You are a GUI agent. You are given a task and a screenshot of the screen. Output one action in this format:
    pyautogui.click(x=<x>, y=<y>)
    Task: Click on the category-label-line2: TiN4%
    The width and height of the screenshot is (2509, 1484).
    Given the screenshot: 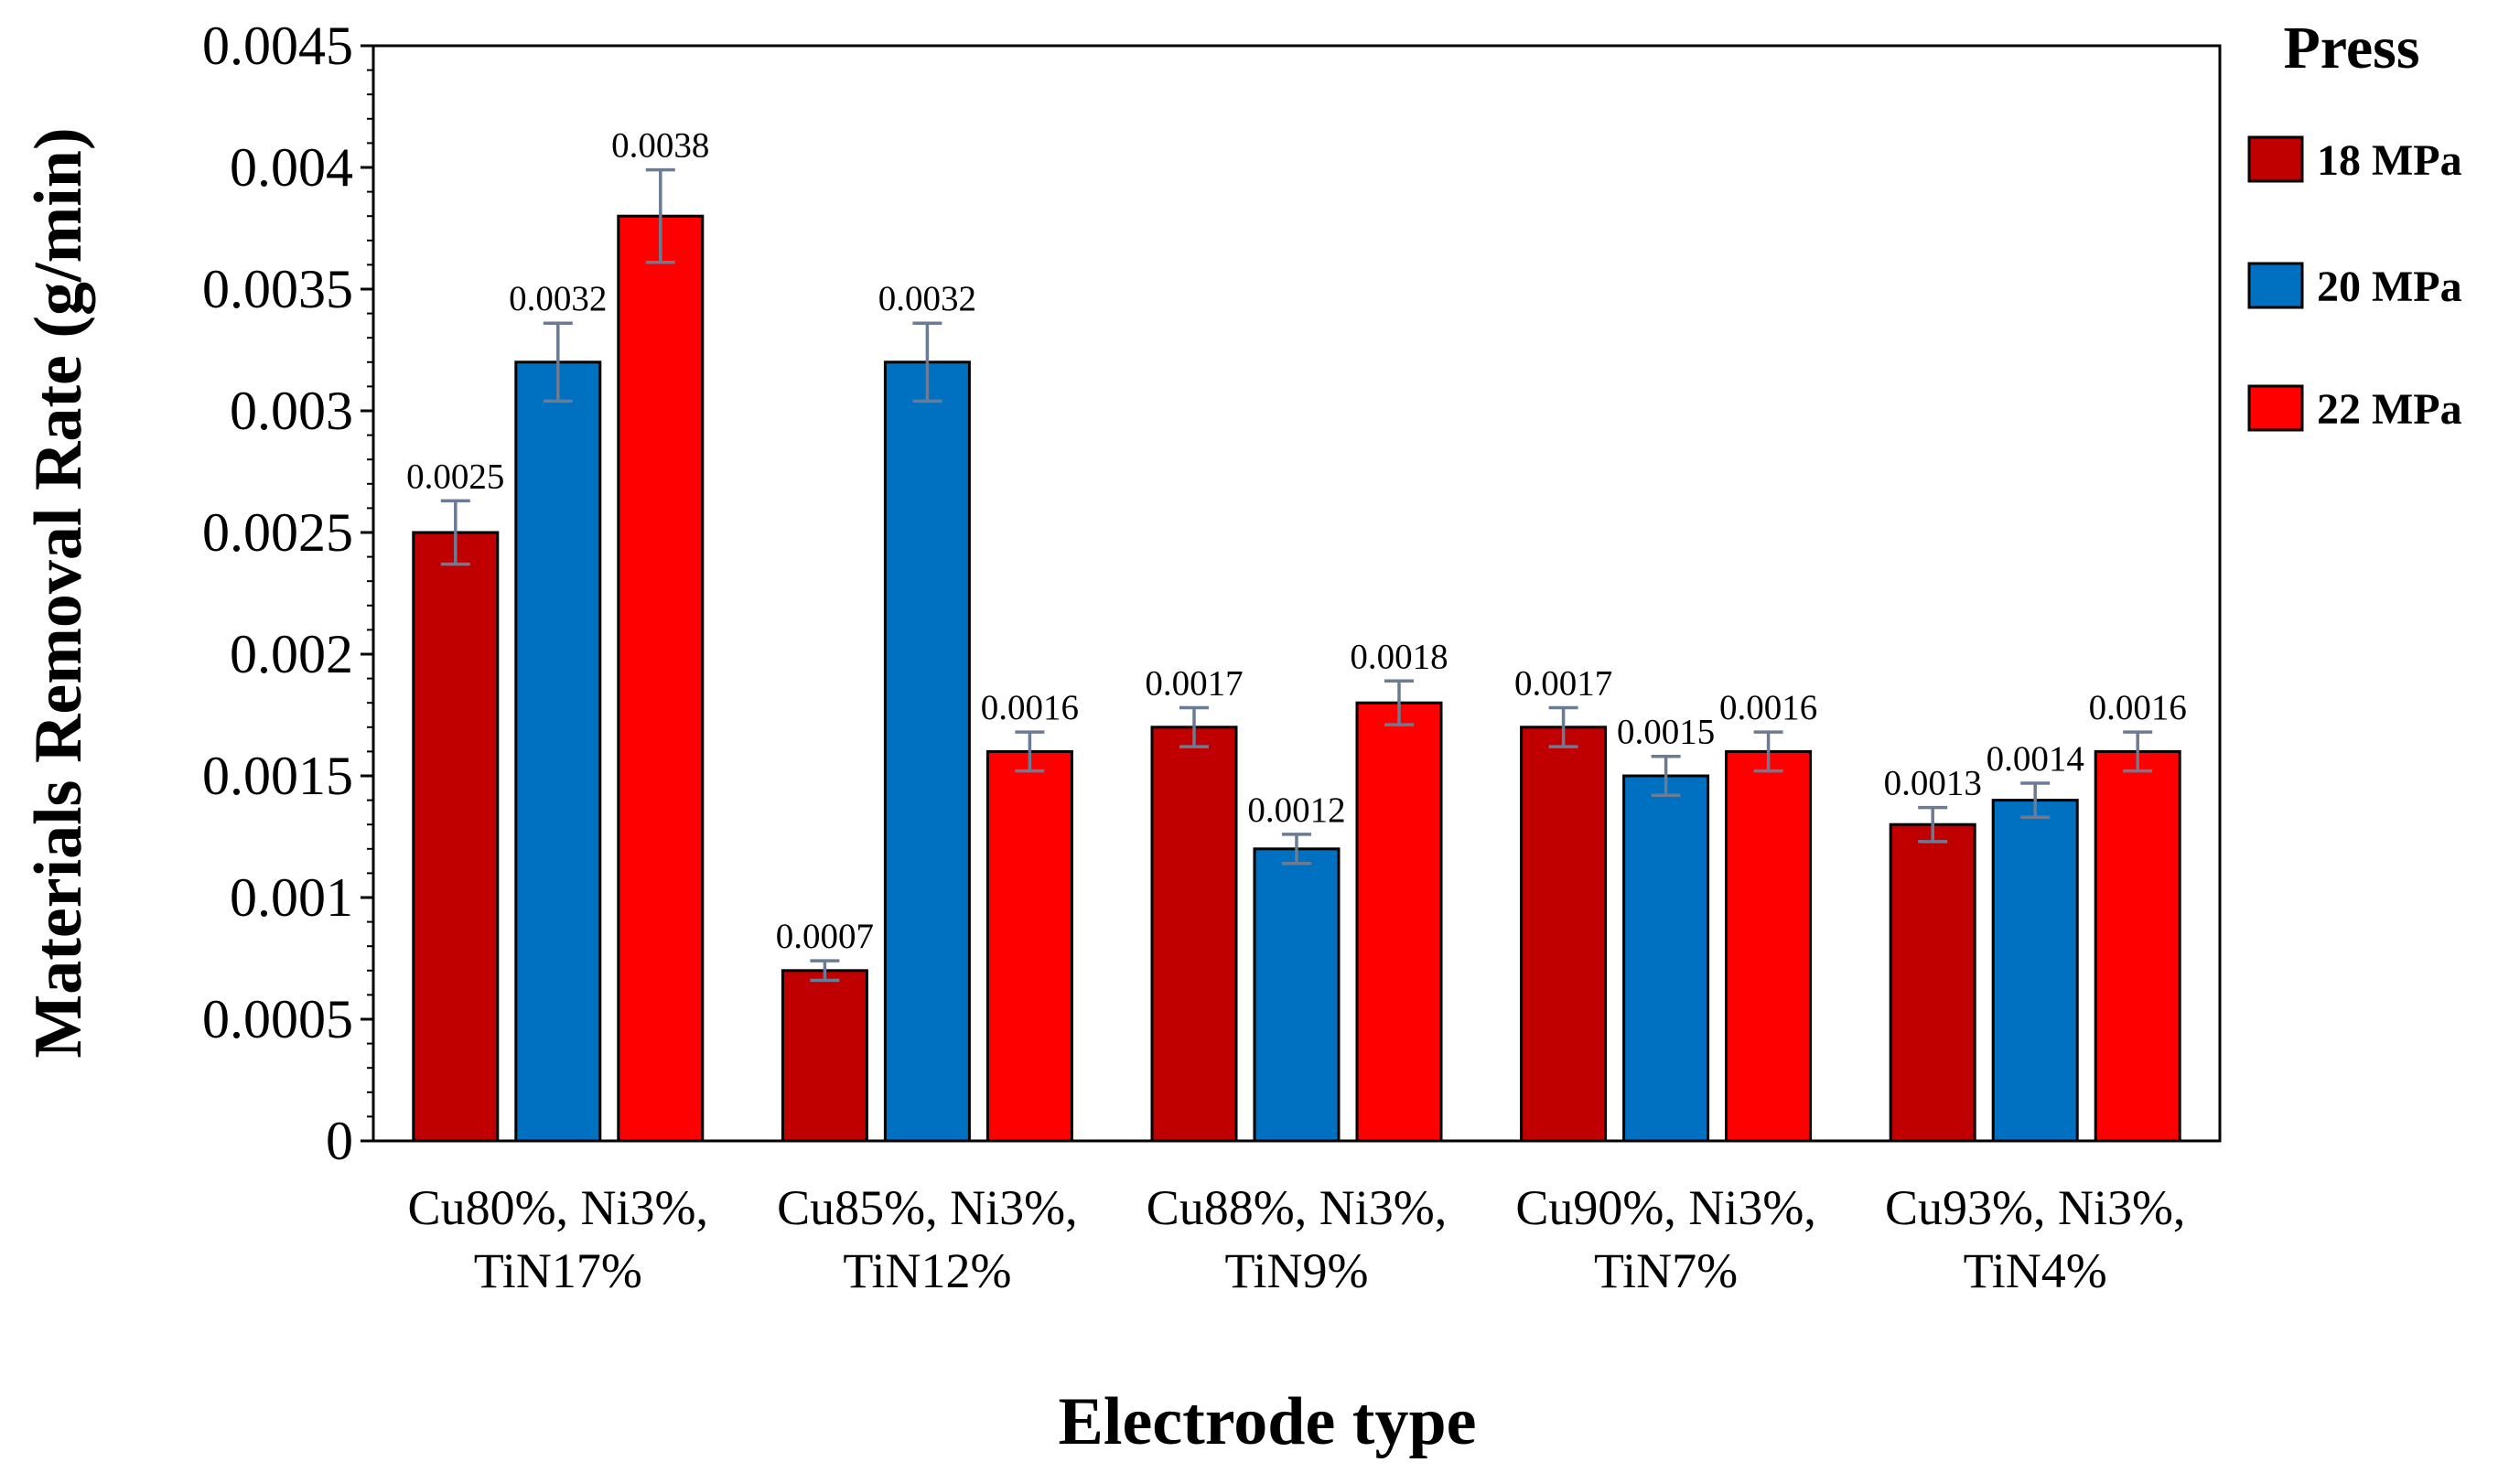 What is the action you would take?
    pyautogui.click(x=2035, y=1270)
    